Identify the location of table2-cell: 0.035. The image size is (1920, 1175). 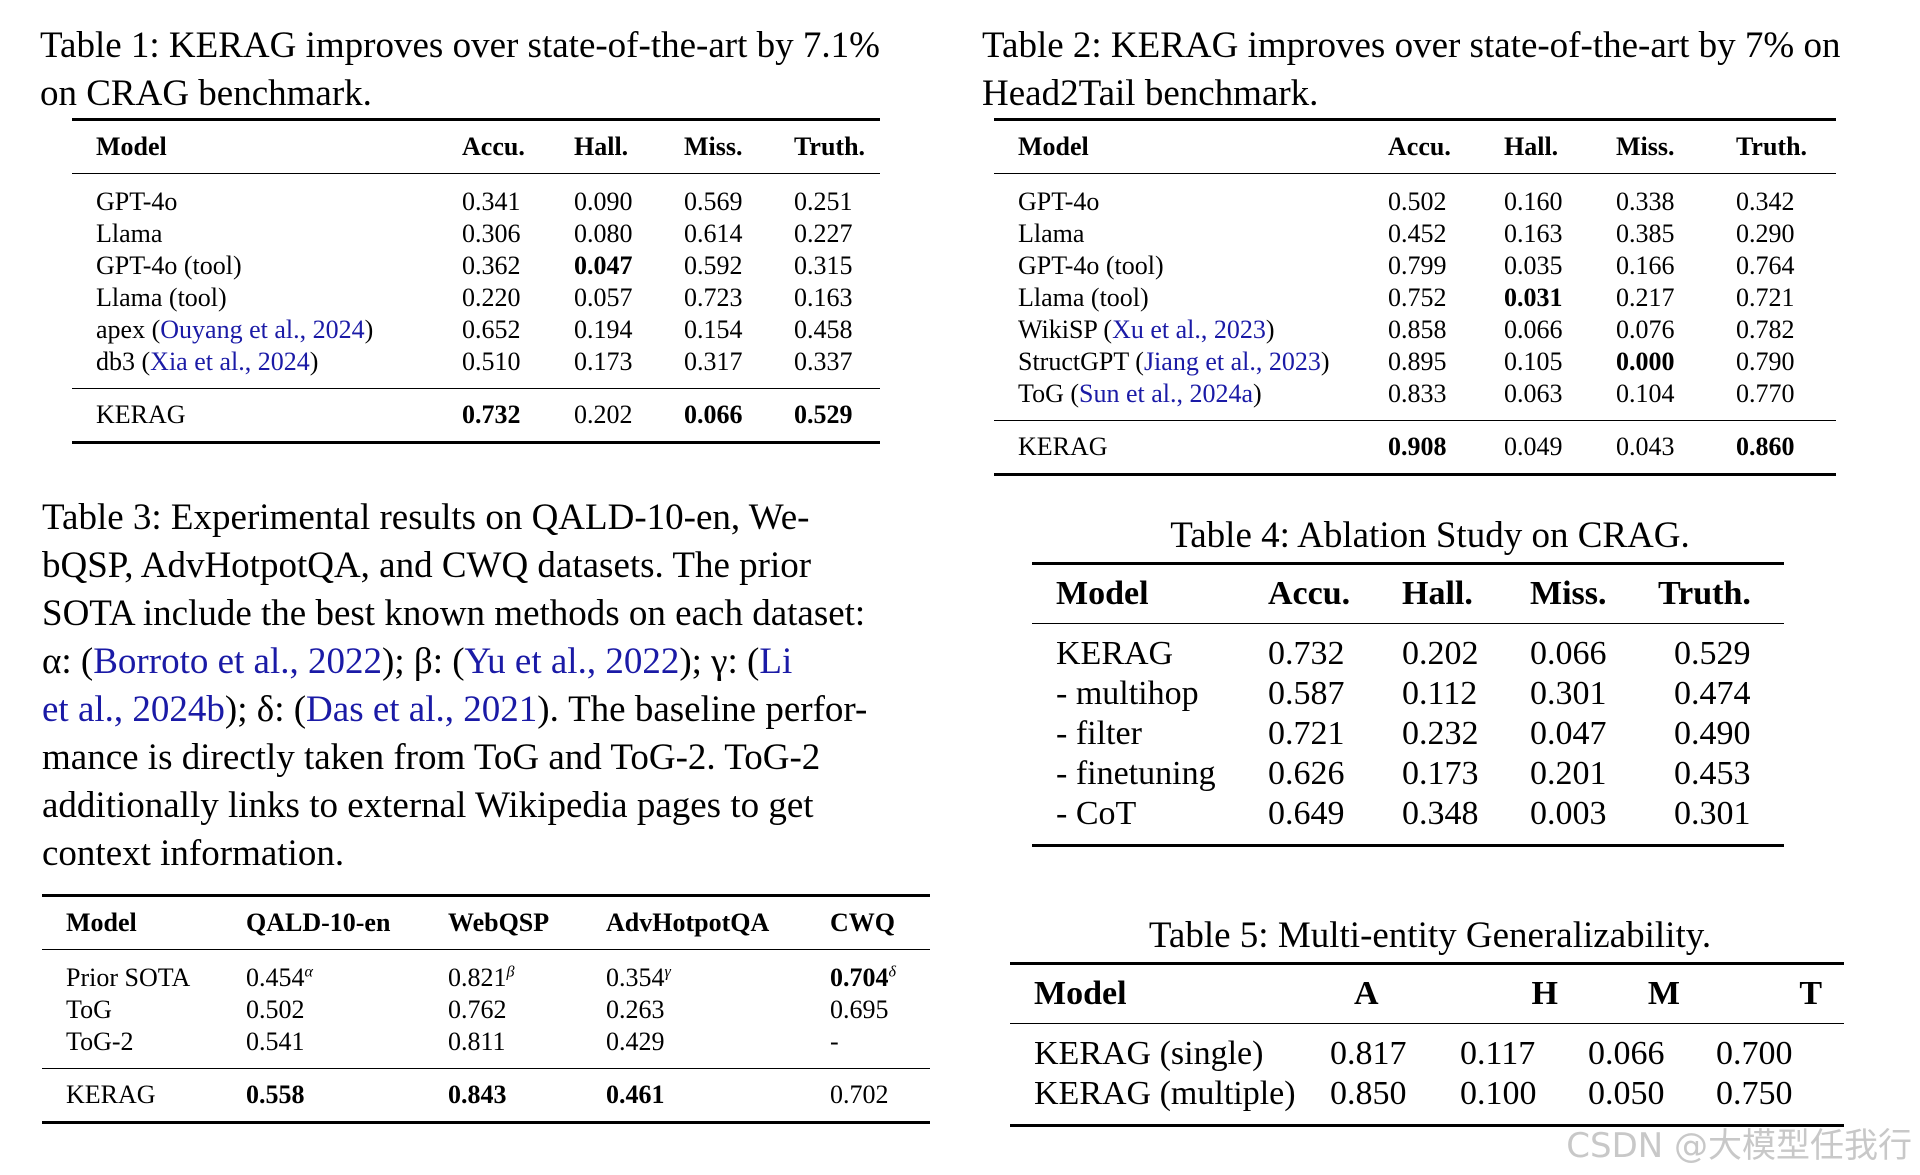
(1533, 265).